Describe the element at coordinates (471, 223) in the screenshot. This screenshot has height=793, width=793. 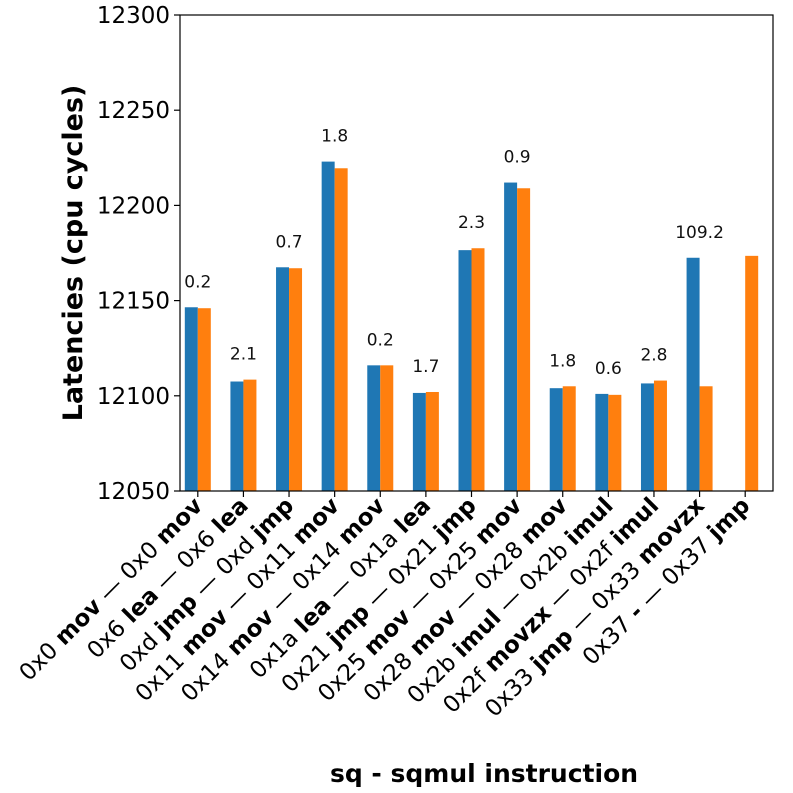
I see `bar-data-label: 2.3` at that location.